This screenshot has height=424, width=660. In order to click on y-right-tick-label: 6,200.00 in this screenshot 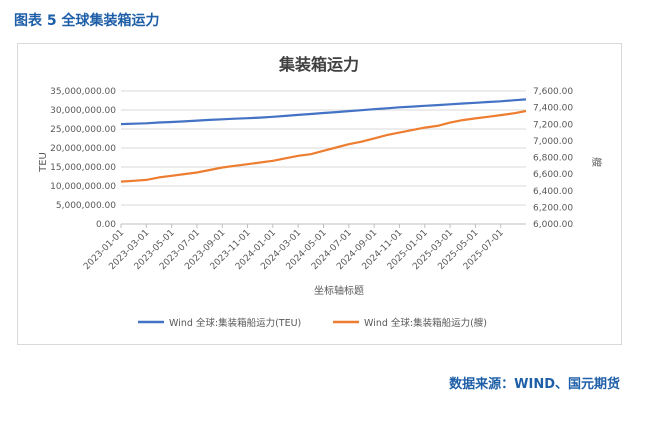, I will do `click(553, 208)`.